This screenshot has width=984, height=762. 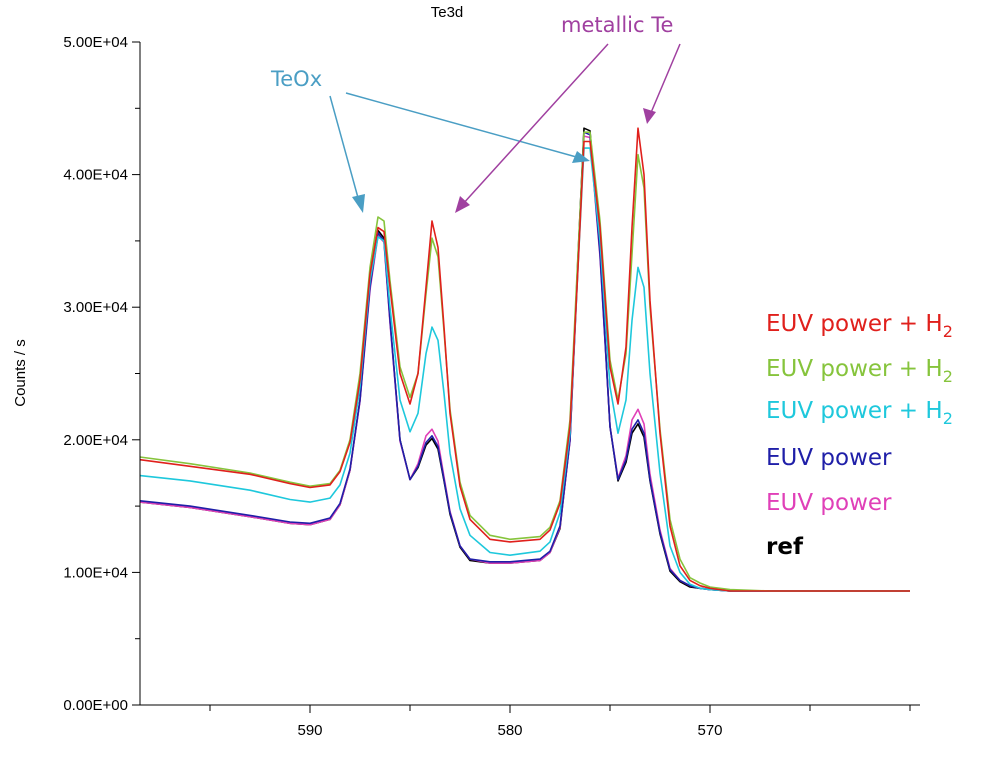 What do you see at coordinates (785, 547) in the screenshot?
I see `legend-entry-5: ref` at bounding box center [785, 547].